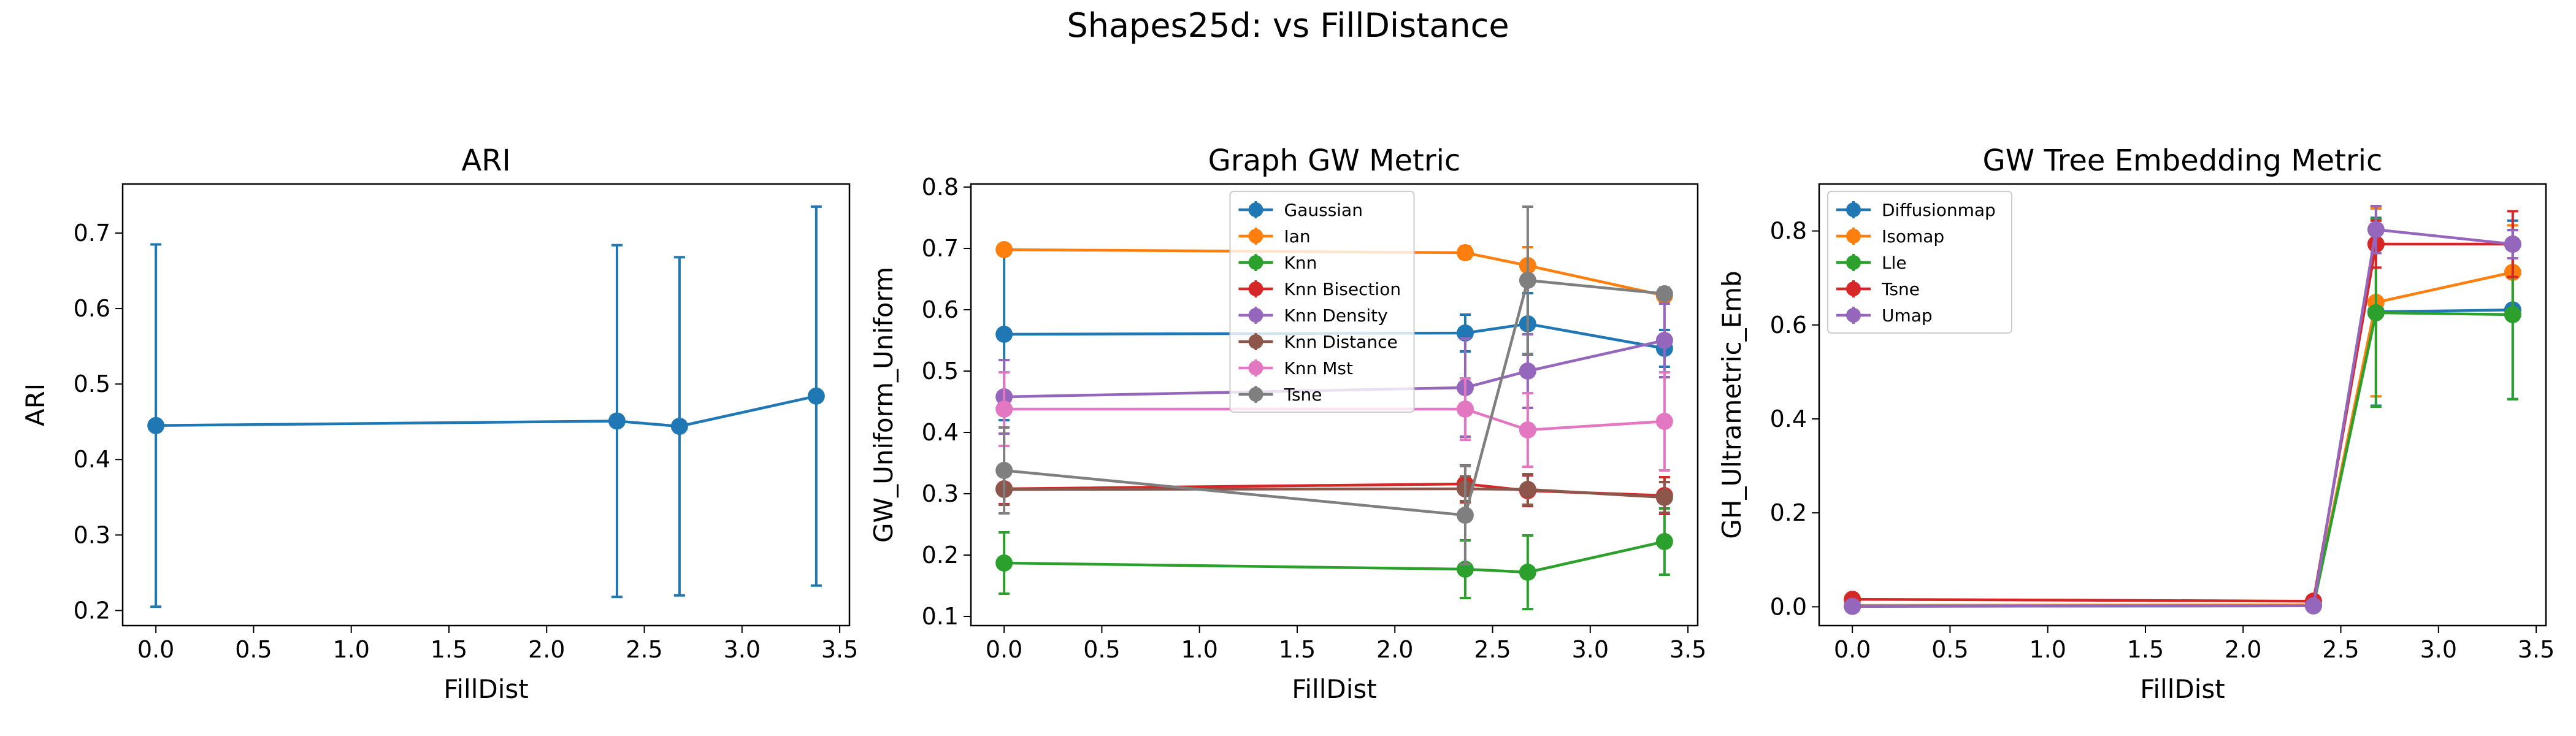  I want to click on y-tick-label: 0.2, so click(1788, 512).